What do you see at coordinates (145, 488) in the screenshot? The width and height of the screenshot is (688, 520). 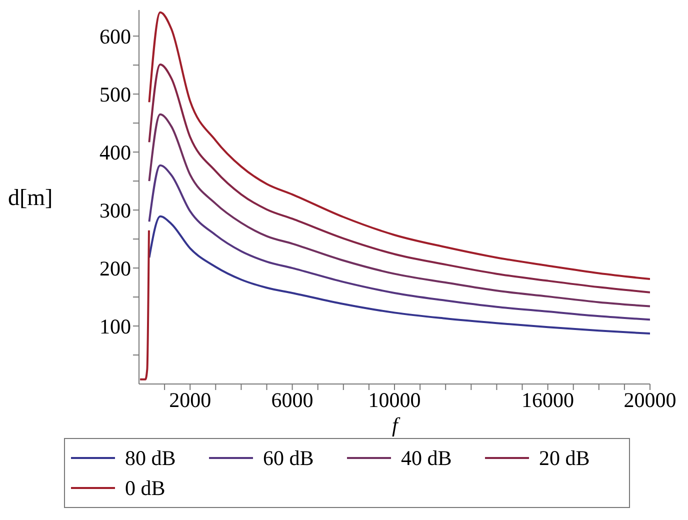 I see `legend-label: 0 dB` at bounding box center [145, 488].